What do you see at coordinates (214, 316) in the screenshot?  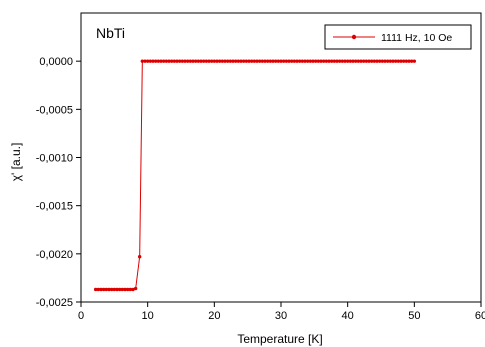 I see `x-tick-label: 20` at bounding box center [214, 316].